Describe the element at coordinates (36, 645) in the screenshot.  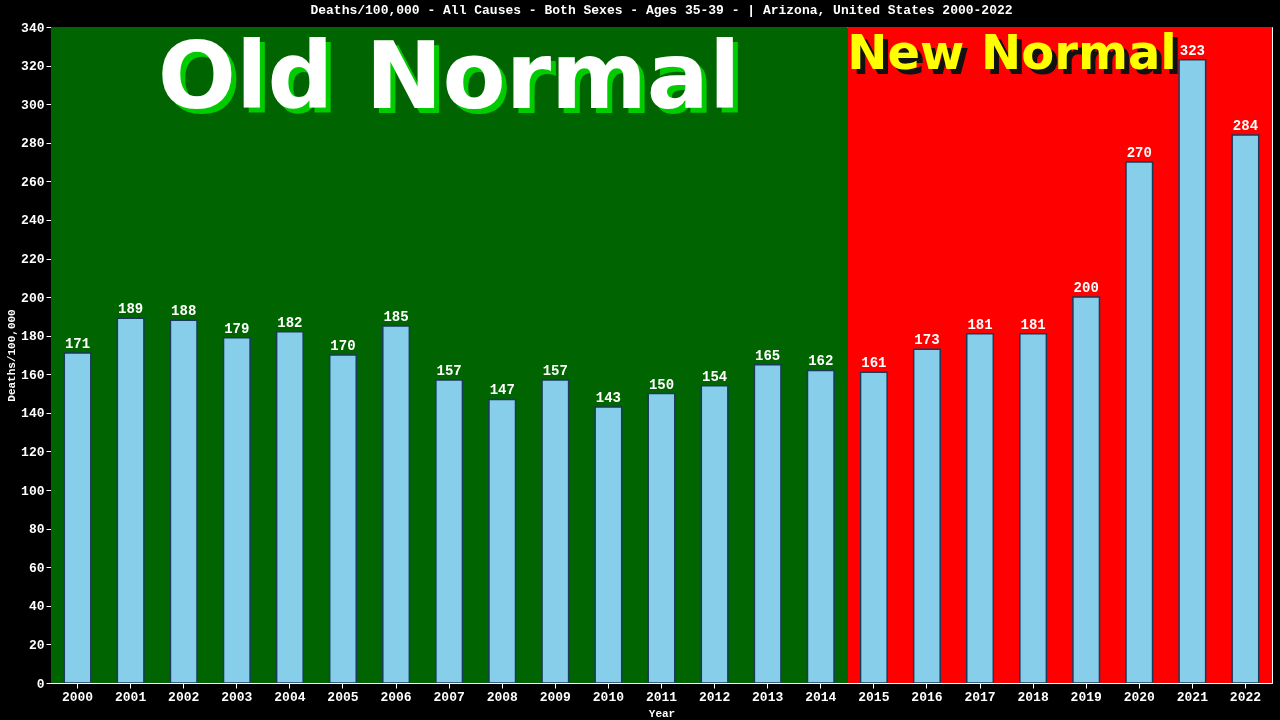
I see `y-tick-label: 20` at that location.